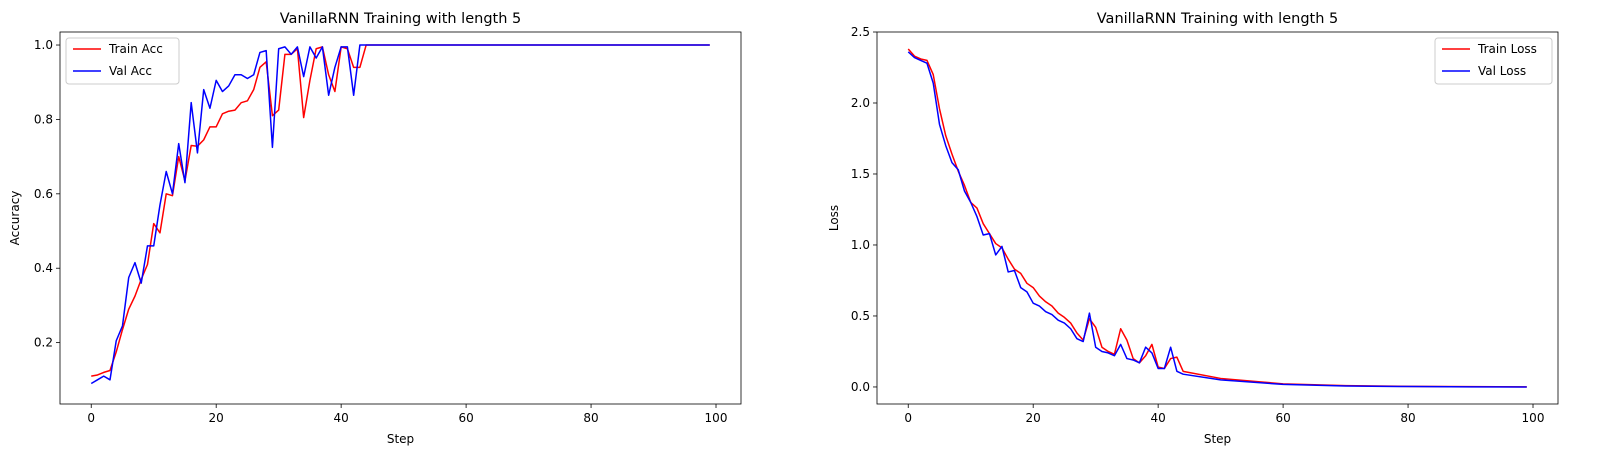  I want to click on loss-x-tick-label: 0, so click(908, 418).